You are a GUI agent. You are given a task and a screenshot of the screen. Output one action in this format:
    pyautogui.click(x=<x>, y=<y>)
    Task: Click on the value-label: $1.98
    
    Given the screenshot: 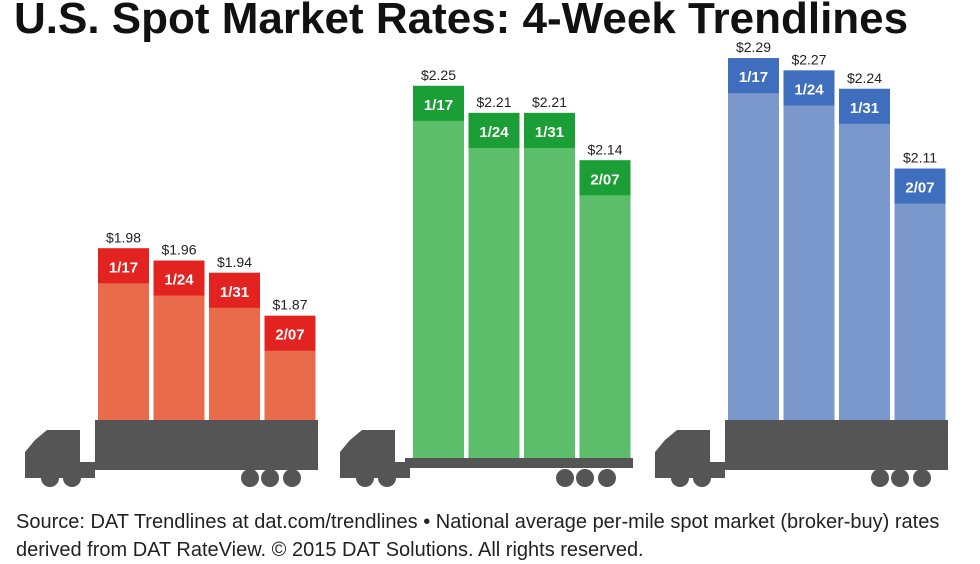 What is the action you would take?
    pyautogui.click(x=123, y=237)
    